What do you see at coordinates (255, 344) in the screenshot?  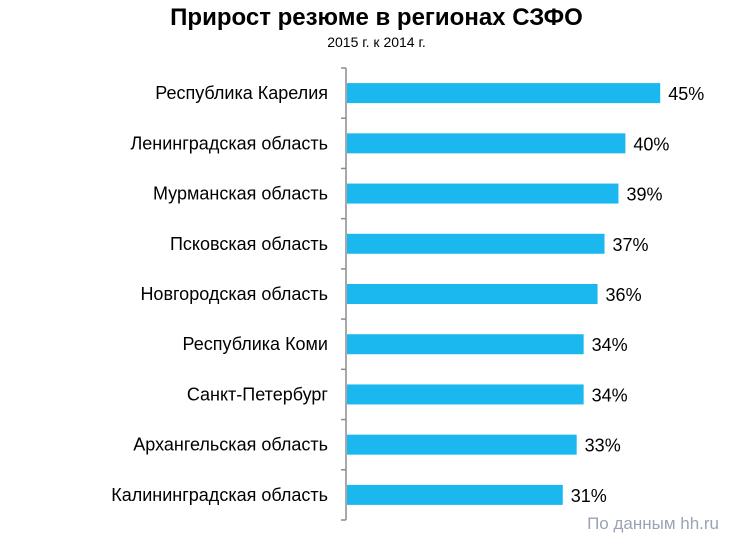 I see `category-label: Республика Коми` at bounding box center [255, 344].